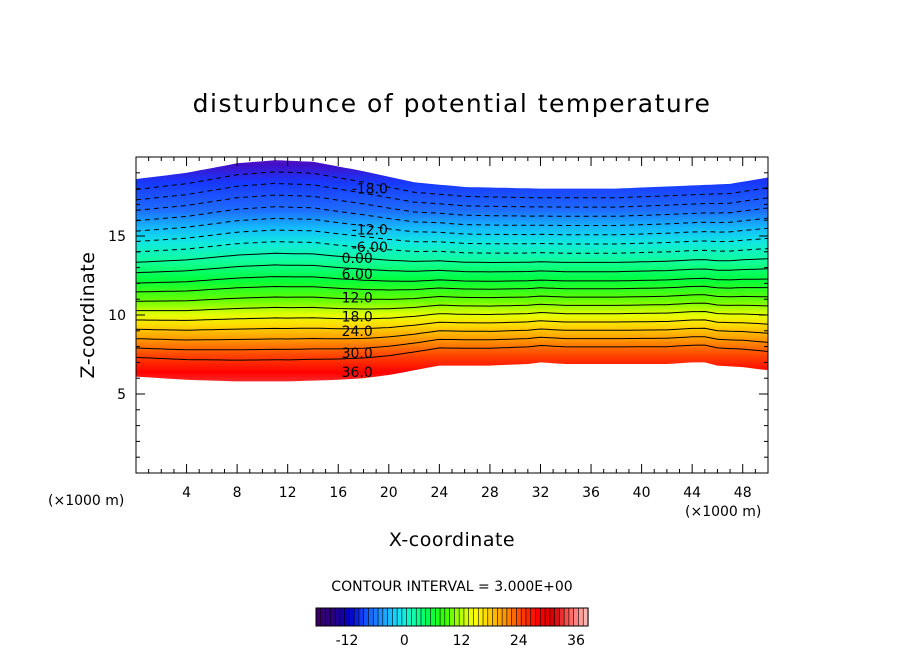  Describe the element at coordinates (88, 315) in the screenshot. I see `y-axis-label: Z-coordinate` at that location.